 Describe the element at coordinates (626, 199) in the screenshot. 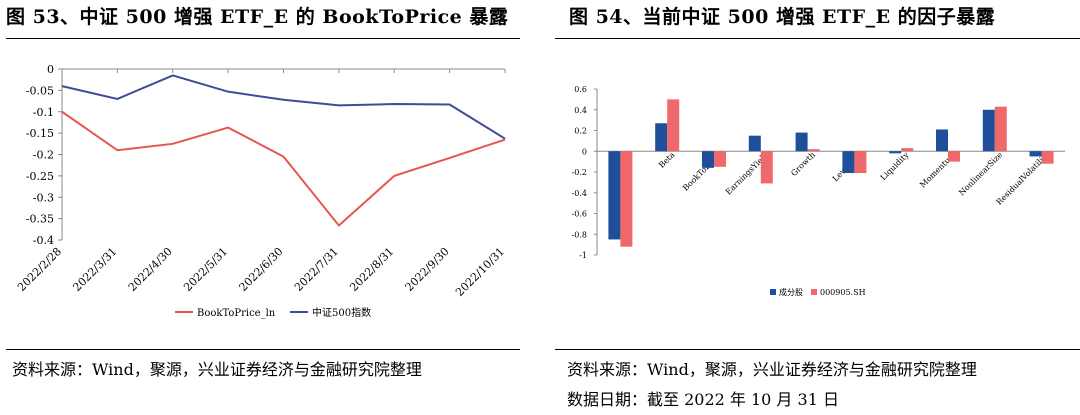

I see `bar-000905-size` at that location.